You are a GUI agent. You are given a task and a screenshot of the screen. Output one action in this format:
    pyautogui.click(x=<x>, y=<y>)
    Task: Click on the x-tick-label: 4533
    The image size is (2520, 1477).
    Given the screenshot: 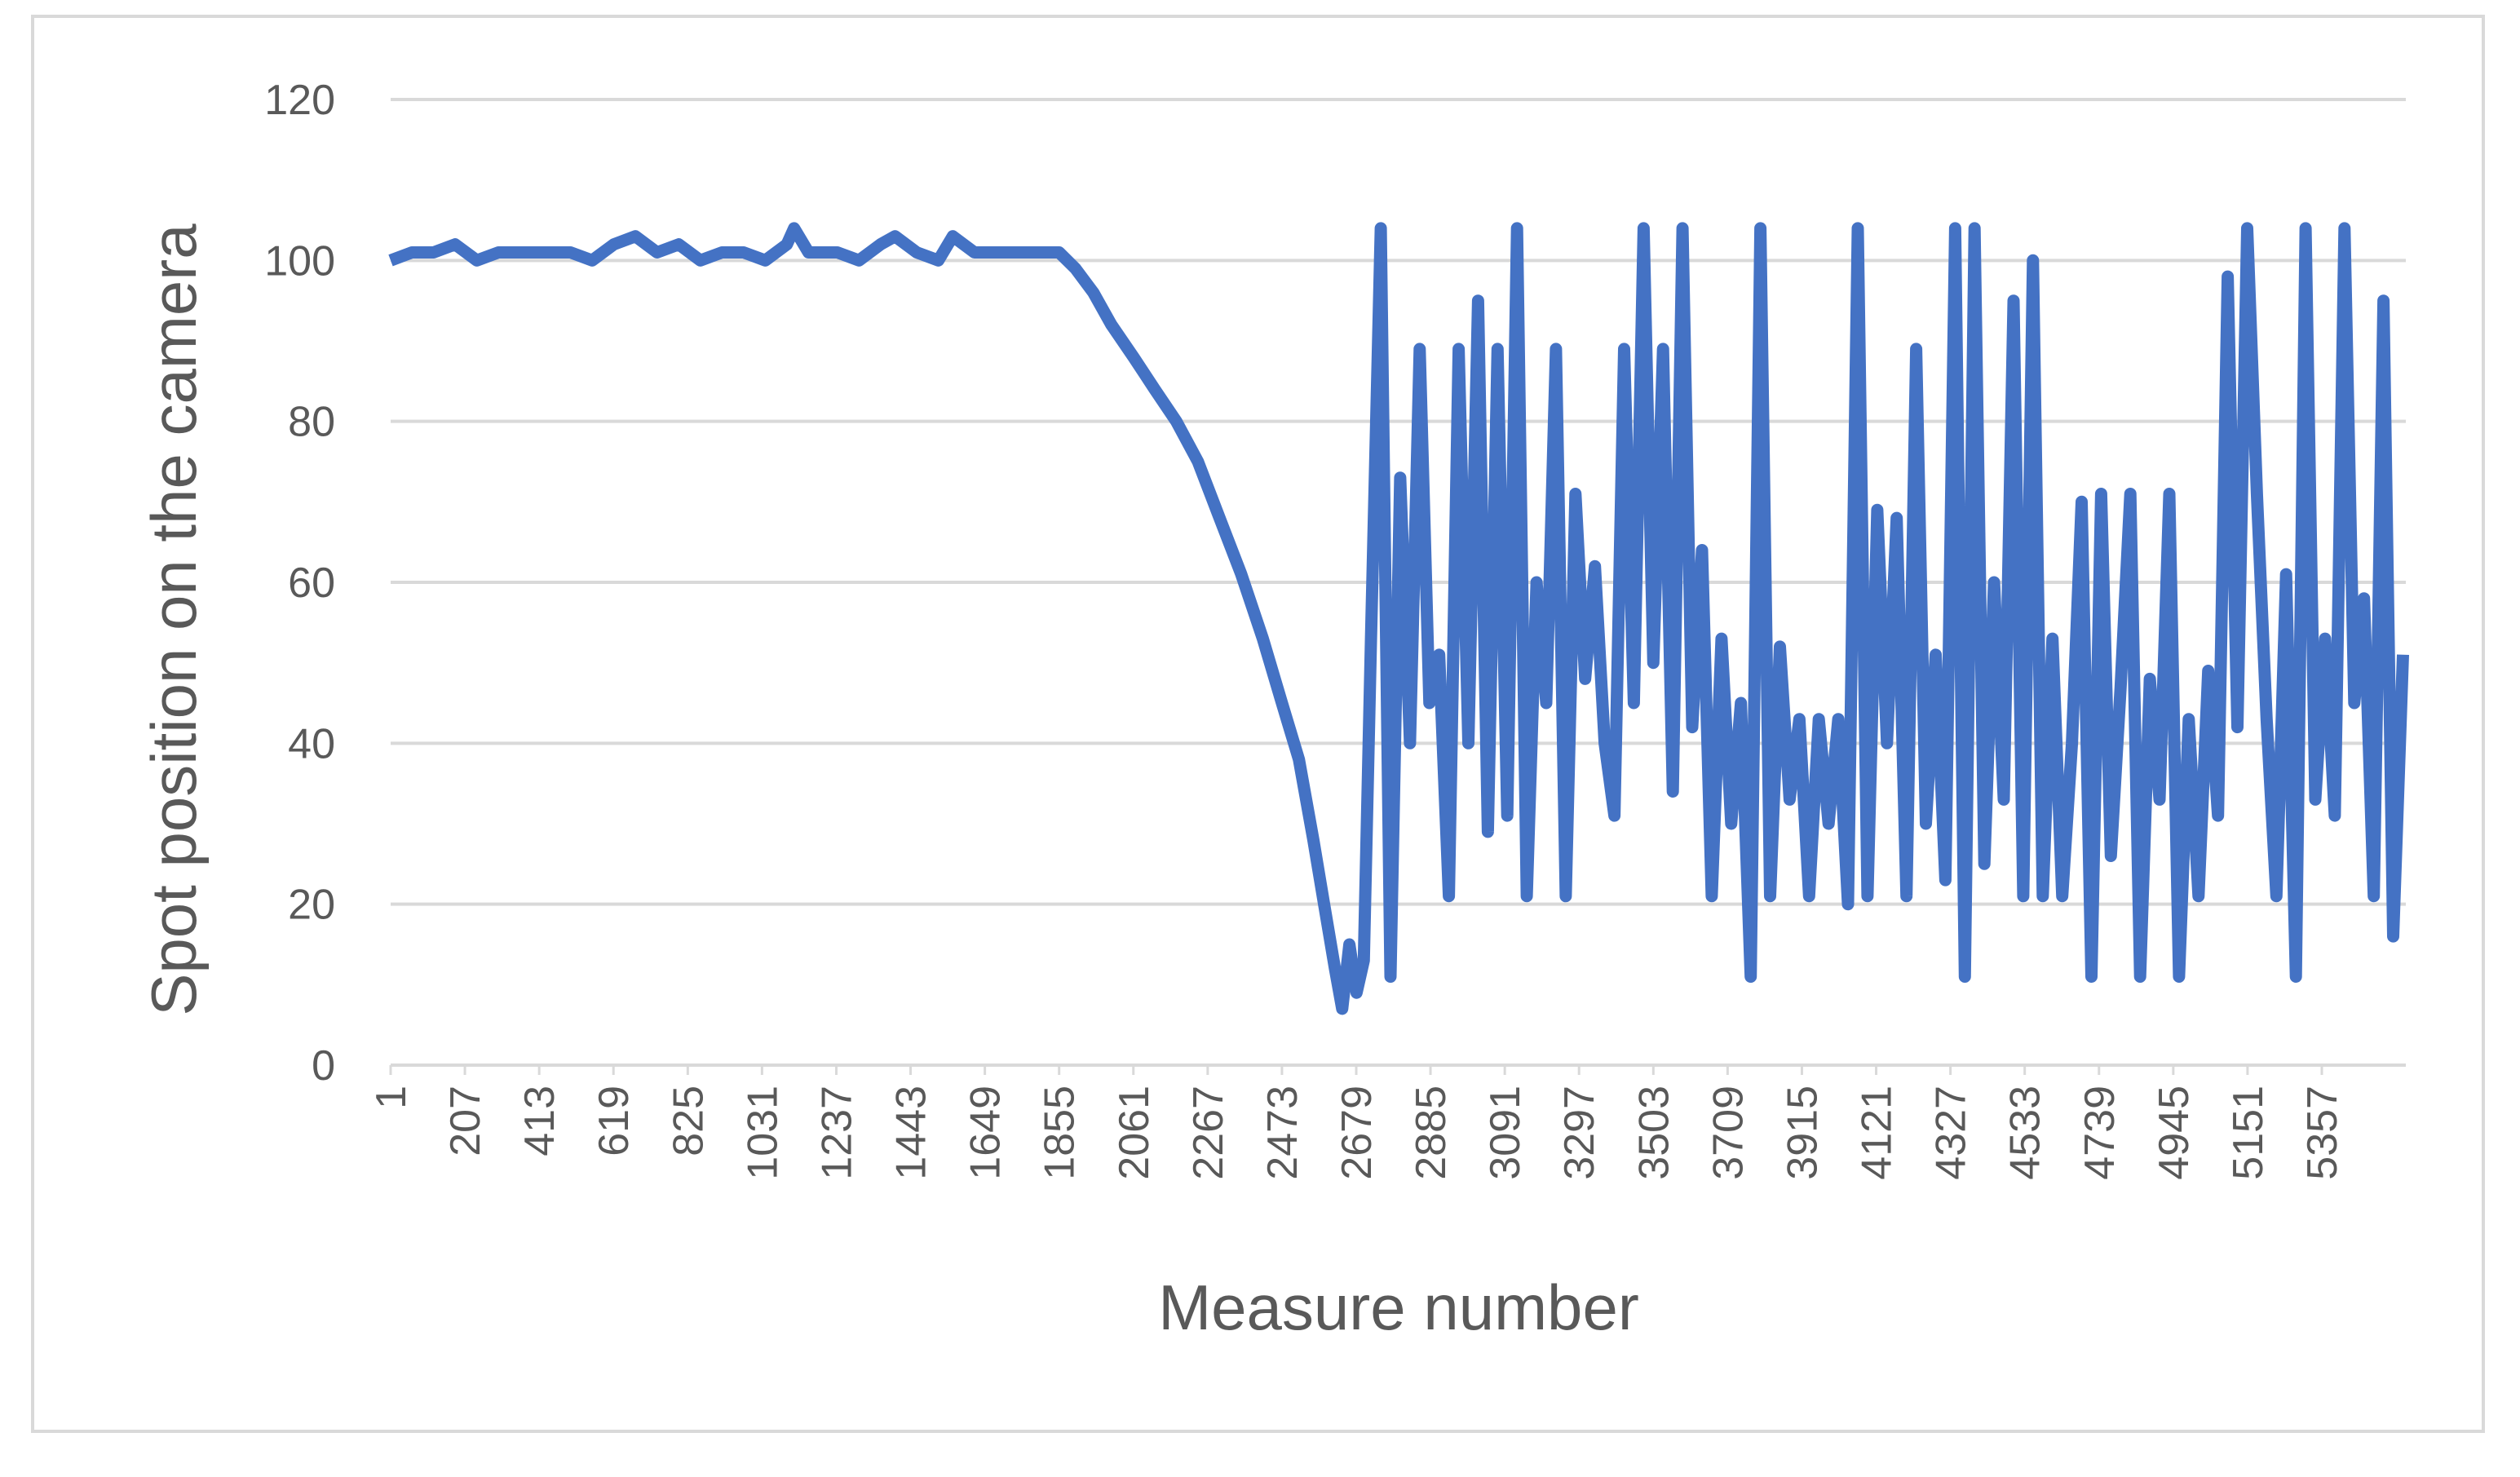 What is the action you would take?
    pyautogui.click(x=2025, y=1133)
    